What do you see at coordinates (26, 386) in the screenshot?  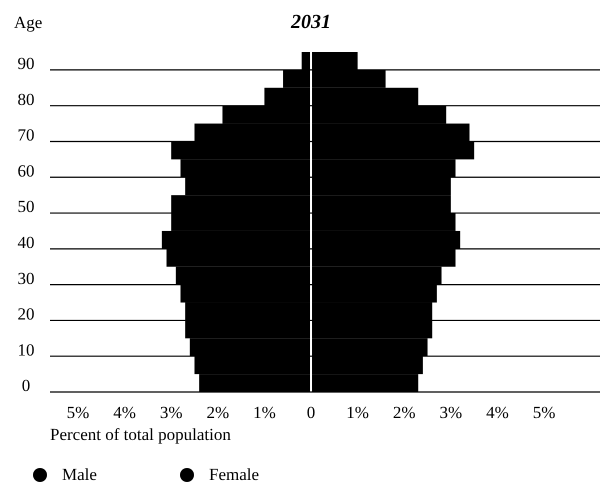 I see `y-tick-label: 0` at bounding box center [26, 386].